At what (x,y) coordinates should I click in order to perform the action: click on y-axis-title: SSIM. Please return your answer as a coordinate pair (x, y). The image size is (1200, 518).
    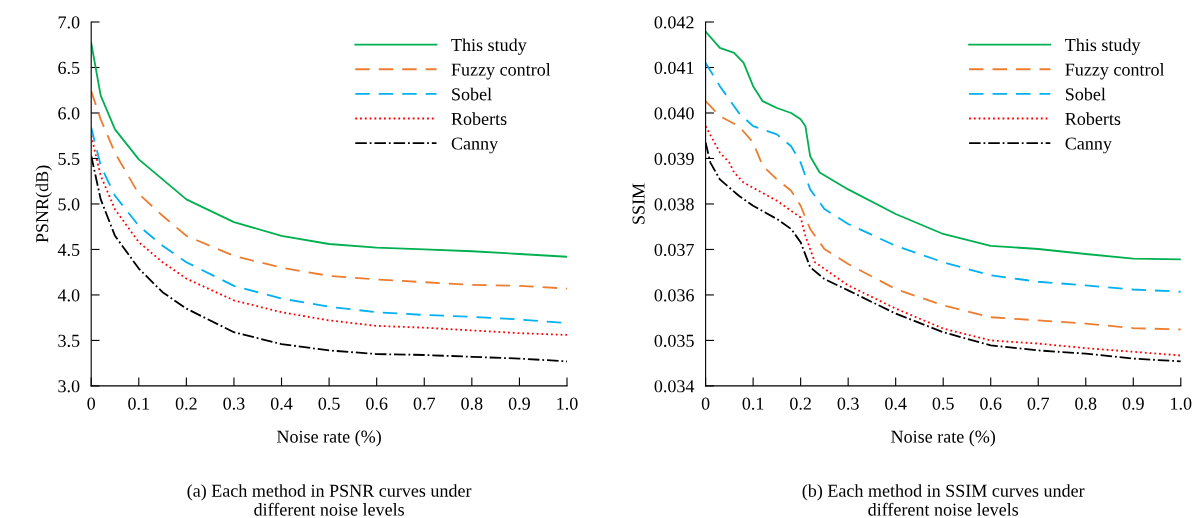
    Looking at the image, I should click on (638, 203).